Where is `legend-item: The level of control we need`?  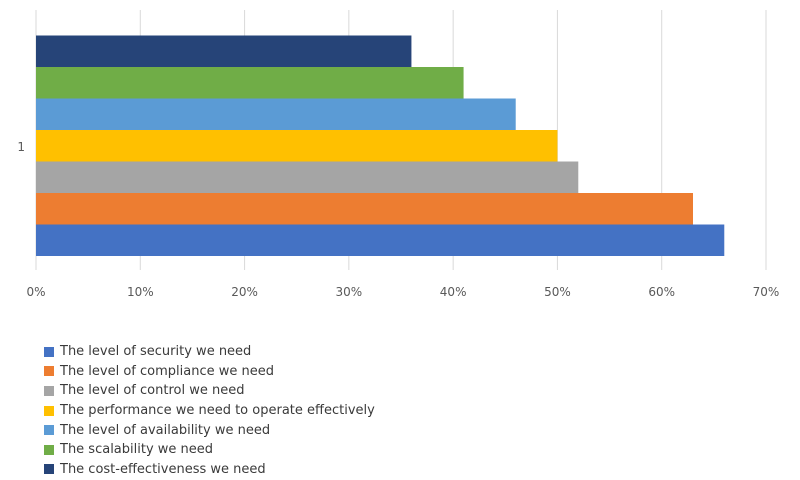 legend-item: The level of control we need is located at coordinates (209, 391).